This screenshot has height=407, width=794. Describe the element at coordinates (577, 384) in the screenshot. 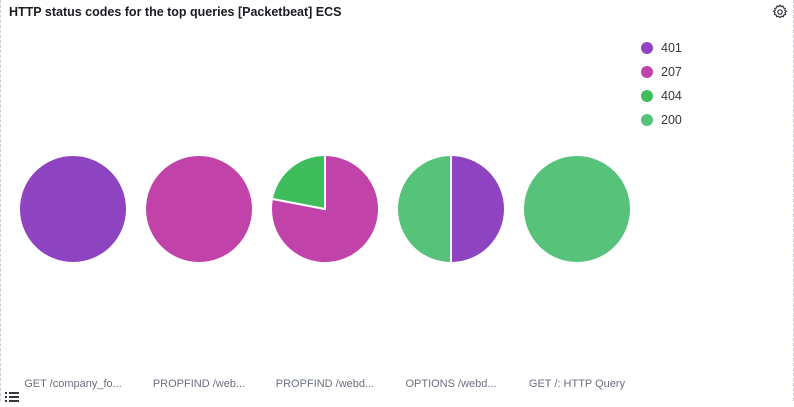

I see `pie-label: GET /: HTTP Query` at that location.